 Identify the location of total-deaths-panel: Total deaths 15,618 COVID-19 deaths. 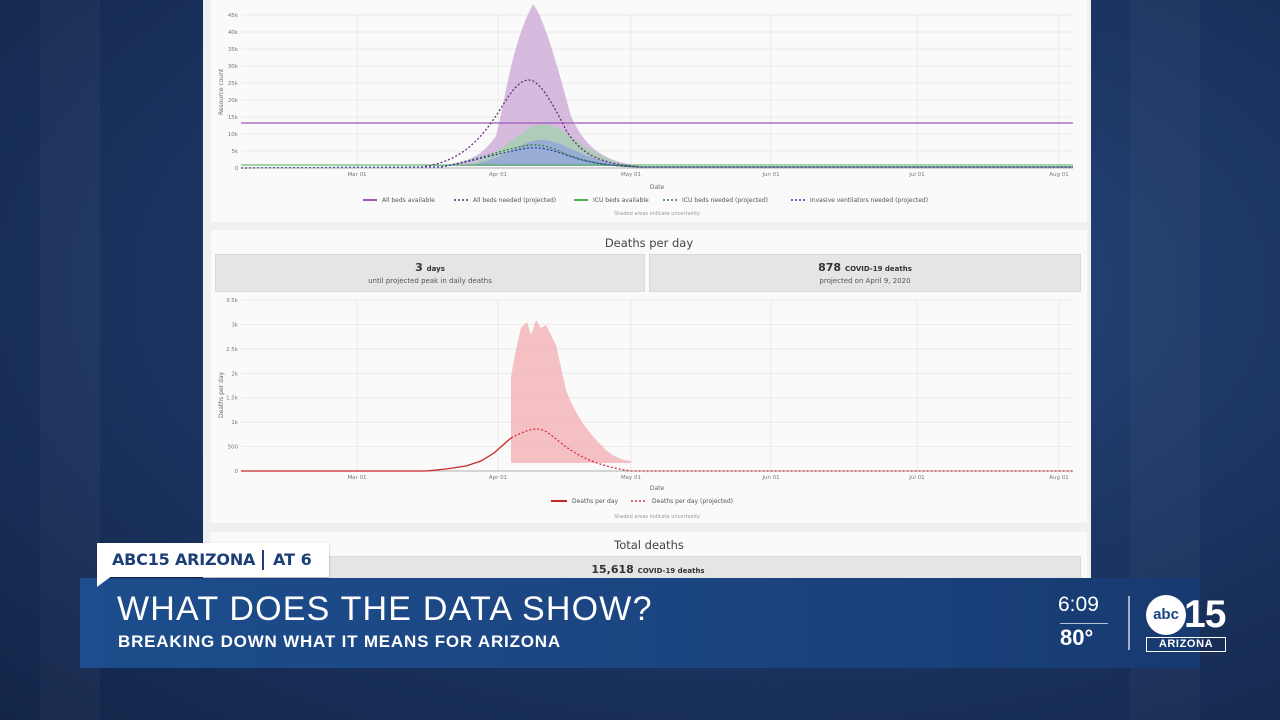
(649, 556).